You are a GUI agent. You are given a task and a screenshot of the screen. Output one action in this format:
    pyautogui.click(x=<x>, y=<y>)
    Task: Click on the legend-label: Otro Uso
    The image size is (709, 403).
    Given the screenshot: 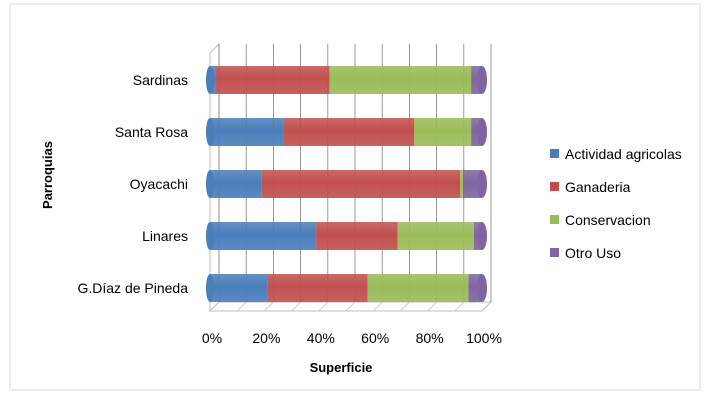 What is the action you would take?
    pyautogui.click(x=593, y=253)
    